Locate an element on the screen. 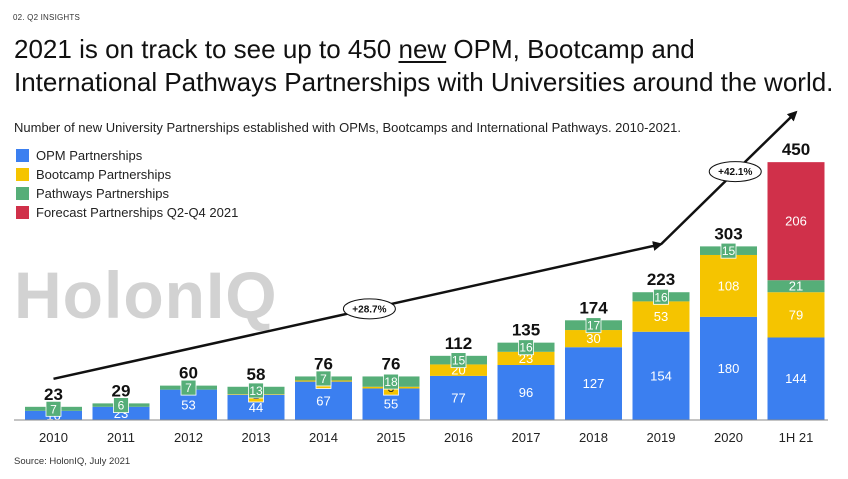 This screenshot has height=479, width=848. total-label: 135 is located at coordinates (526, 330).